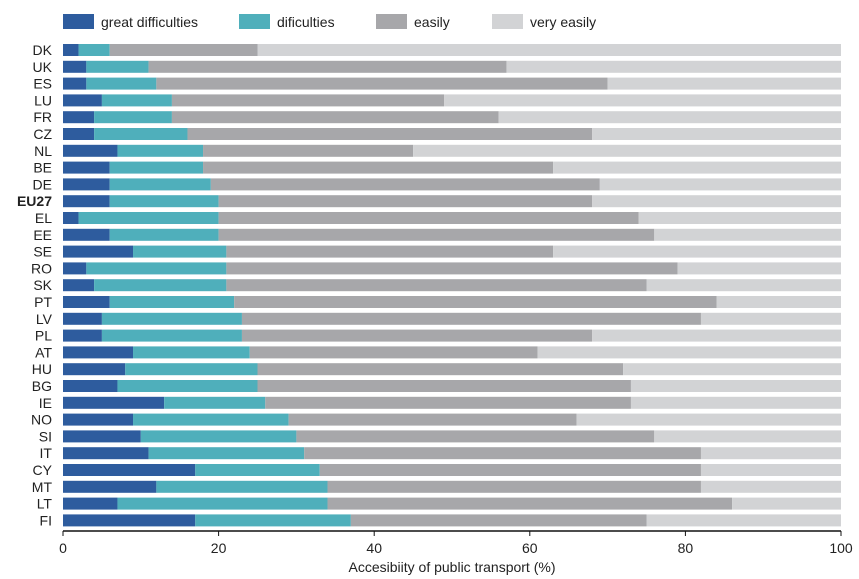 The image size is (859, 579). Describe the element at coordinates (45, 436) in the screenshot. I see `category-label-SI: SI` at that location.